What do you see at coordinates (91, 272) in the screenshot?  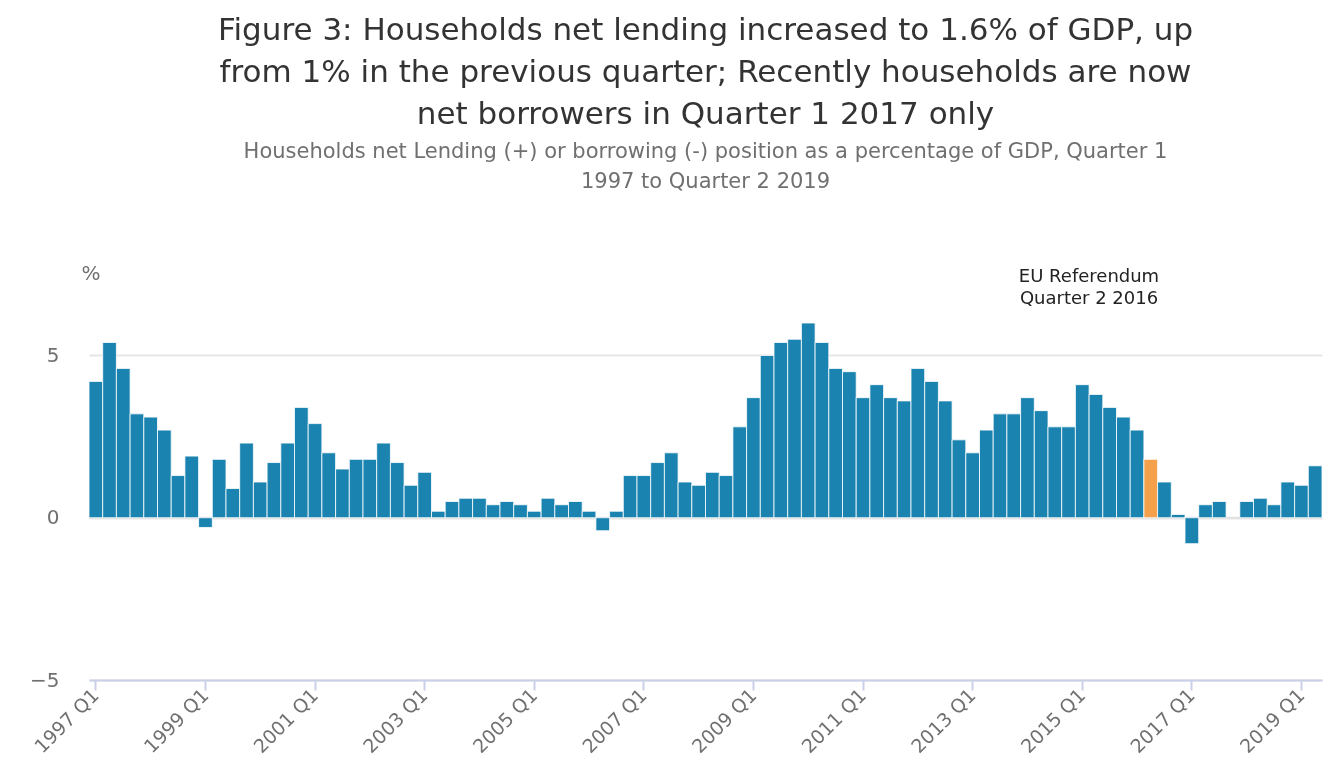 I see `y-axis-title: %` at bounding box center [91, 272].